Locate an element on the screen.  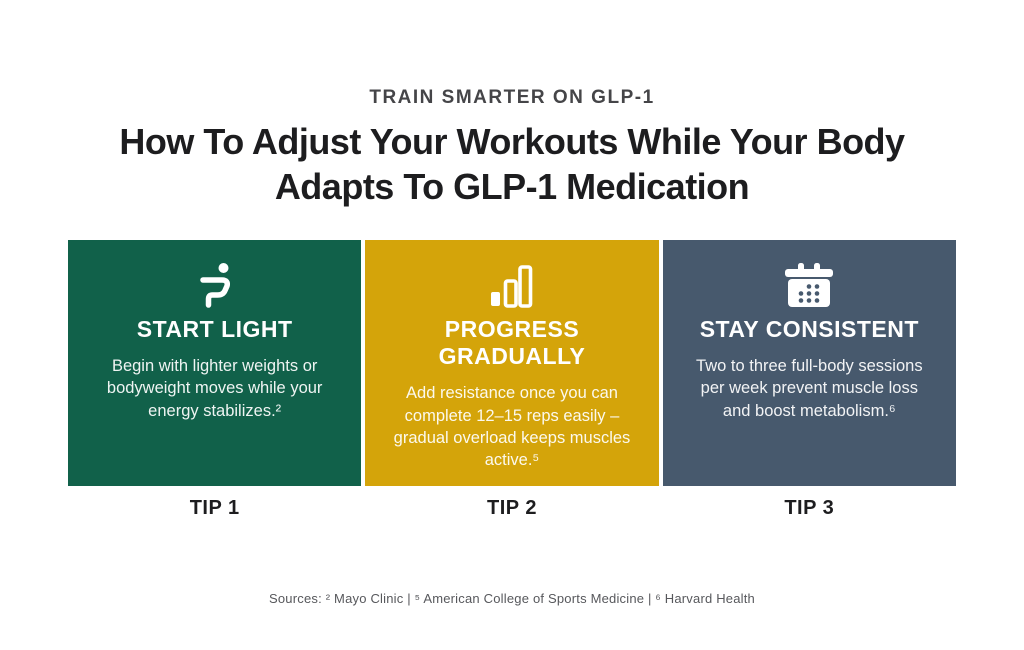
card-title-start-light: START LIGHT is located at coordinates (214, 329).